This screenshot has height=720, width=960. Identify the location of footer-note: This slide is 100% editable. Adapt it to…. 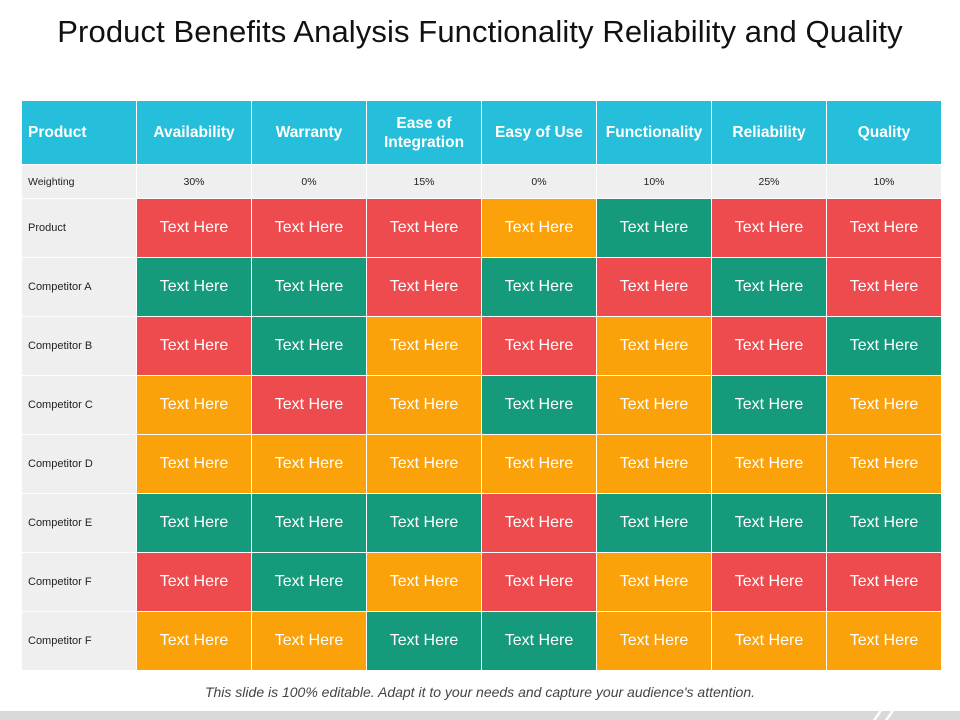
(480, 692).